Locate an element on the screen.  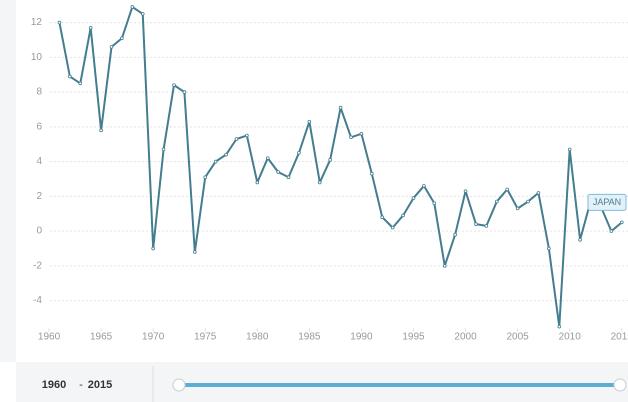
y-tick-label: 2 is located at coordinates (39, 196).